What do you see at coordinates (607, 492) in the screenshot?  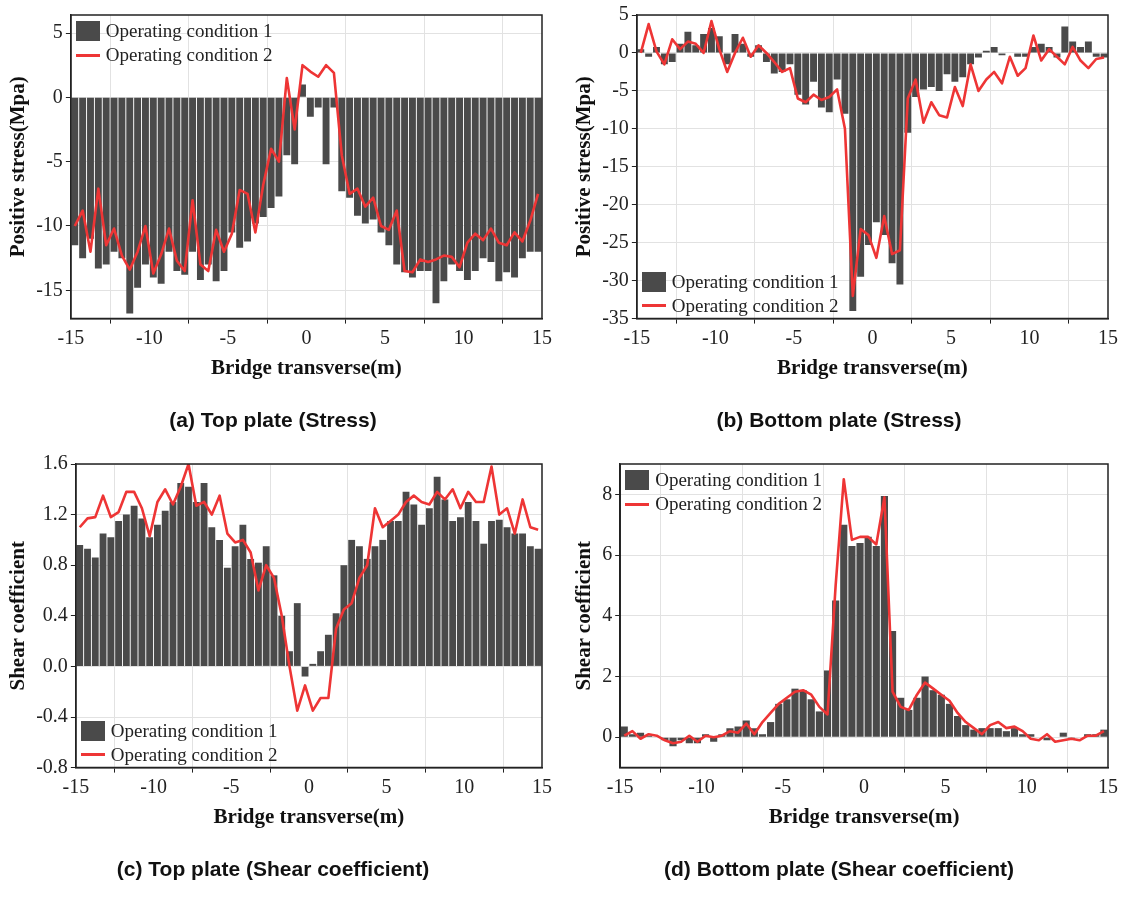 I see `y-tick-label: 8` at bounding box center [607, 492].